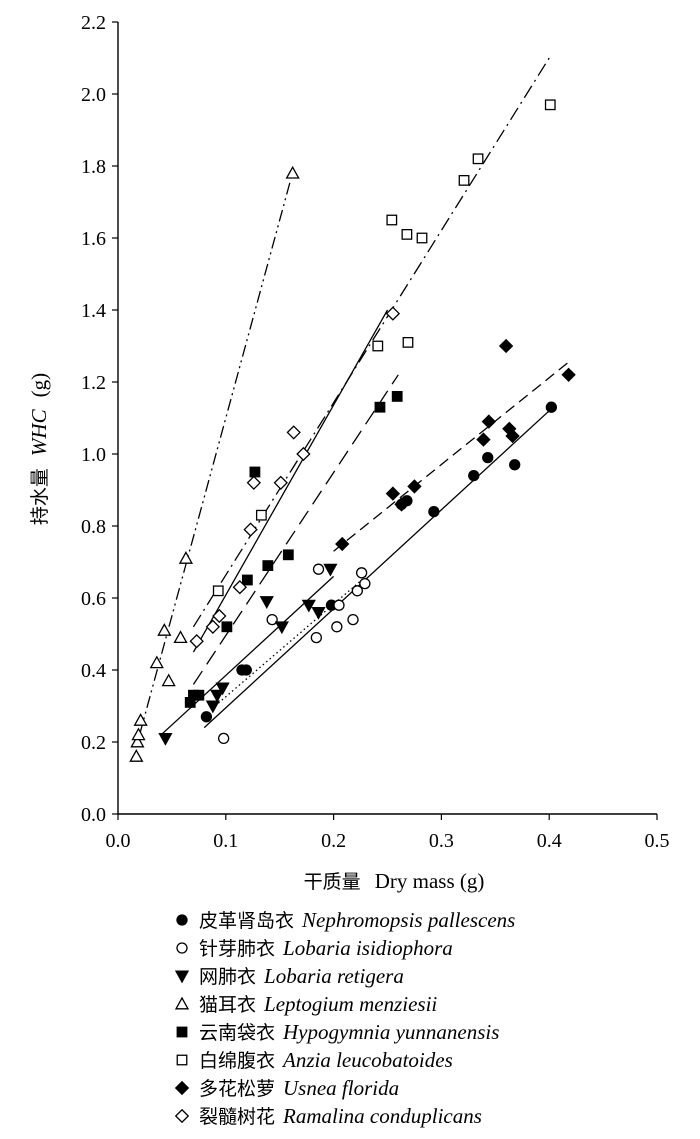  What do you see at coordinates (237, 1117) in the screenshot?
I see `legend-label-cn: 裂髓树花` at bounding box center [237, 1117].